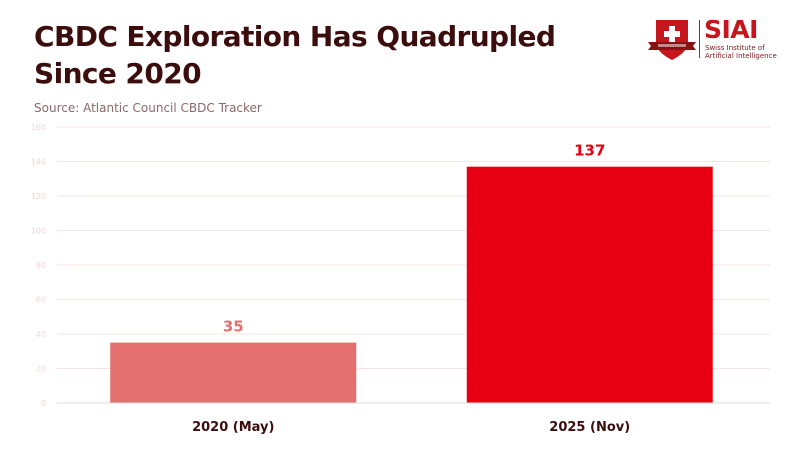  Describe the element at coordinates (43, 403) in the screenshot. I see `y-tick-label: 0` at that location.